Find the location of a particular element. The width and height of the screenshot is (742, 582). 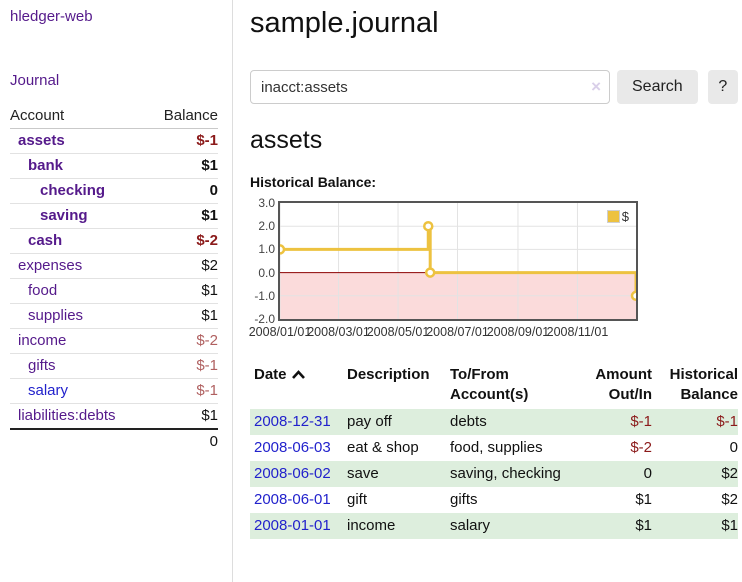

transaction-date-link: 2008-06-03 is located at coordinates (292, 447).